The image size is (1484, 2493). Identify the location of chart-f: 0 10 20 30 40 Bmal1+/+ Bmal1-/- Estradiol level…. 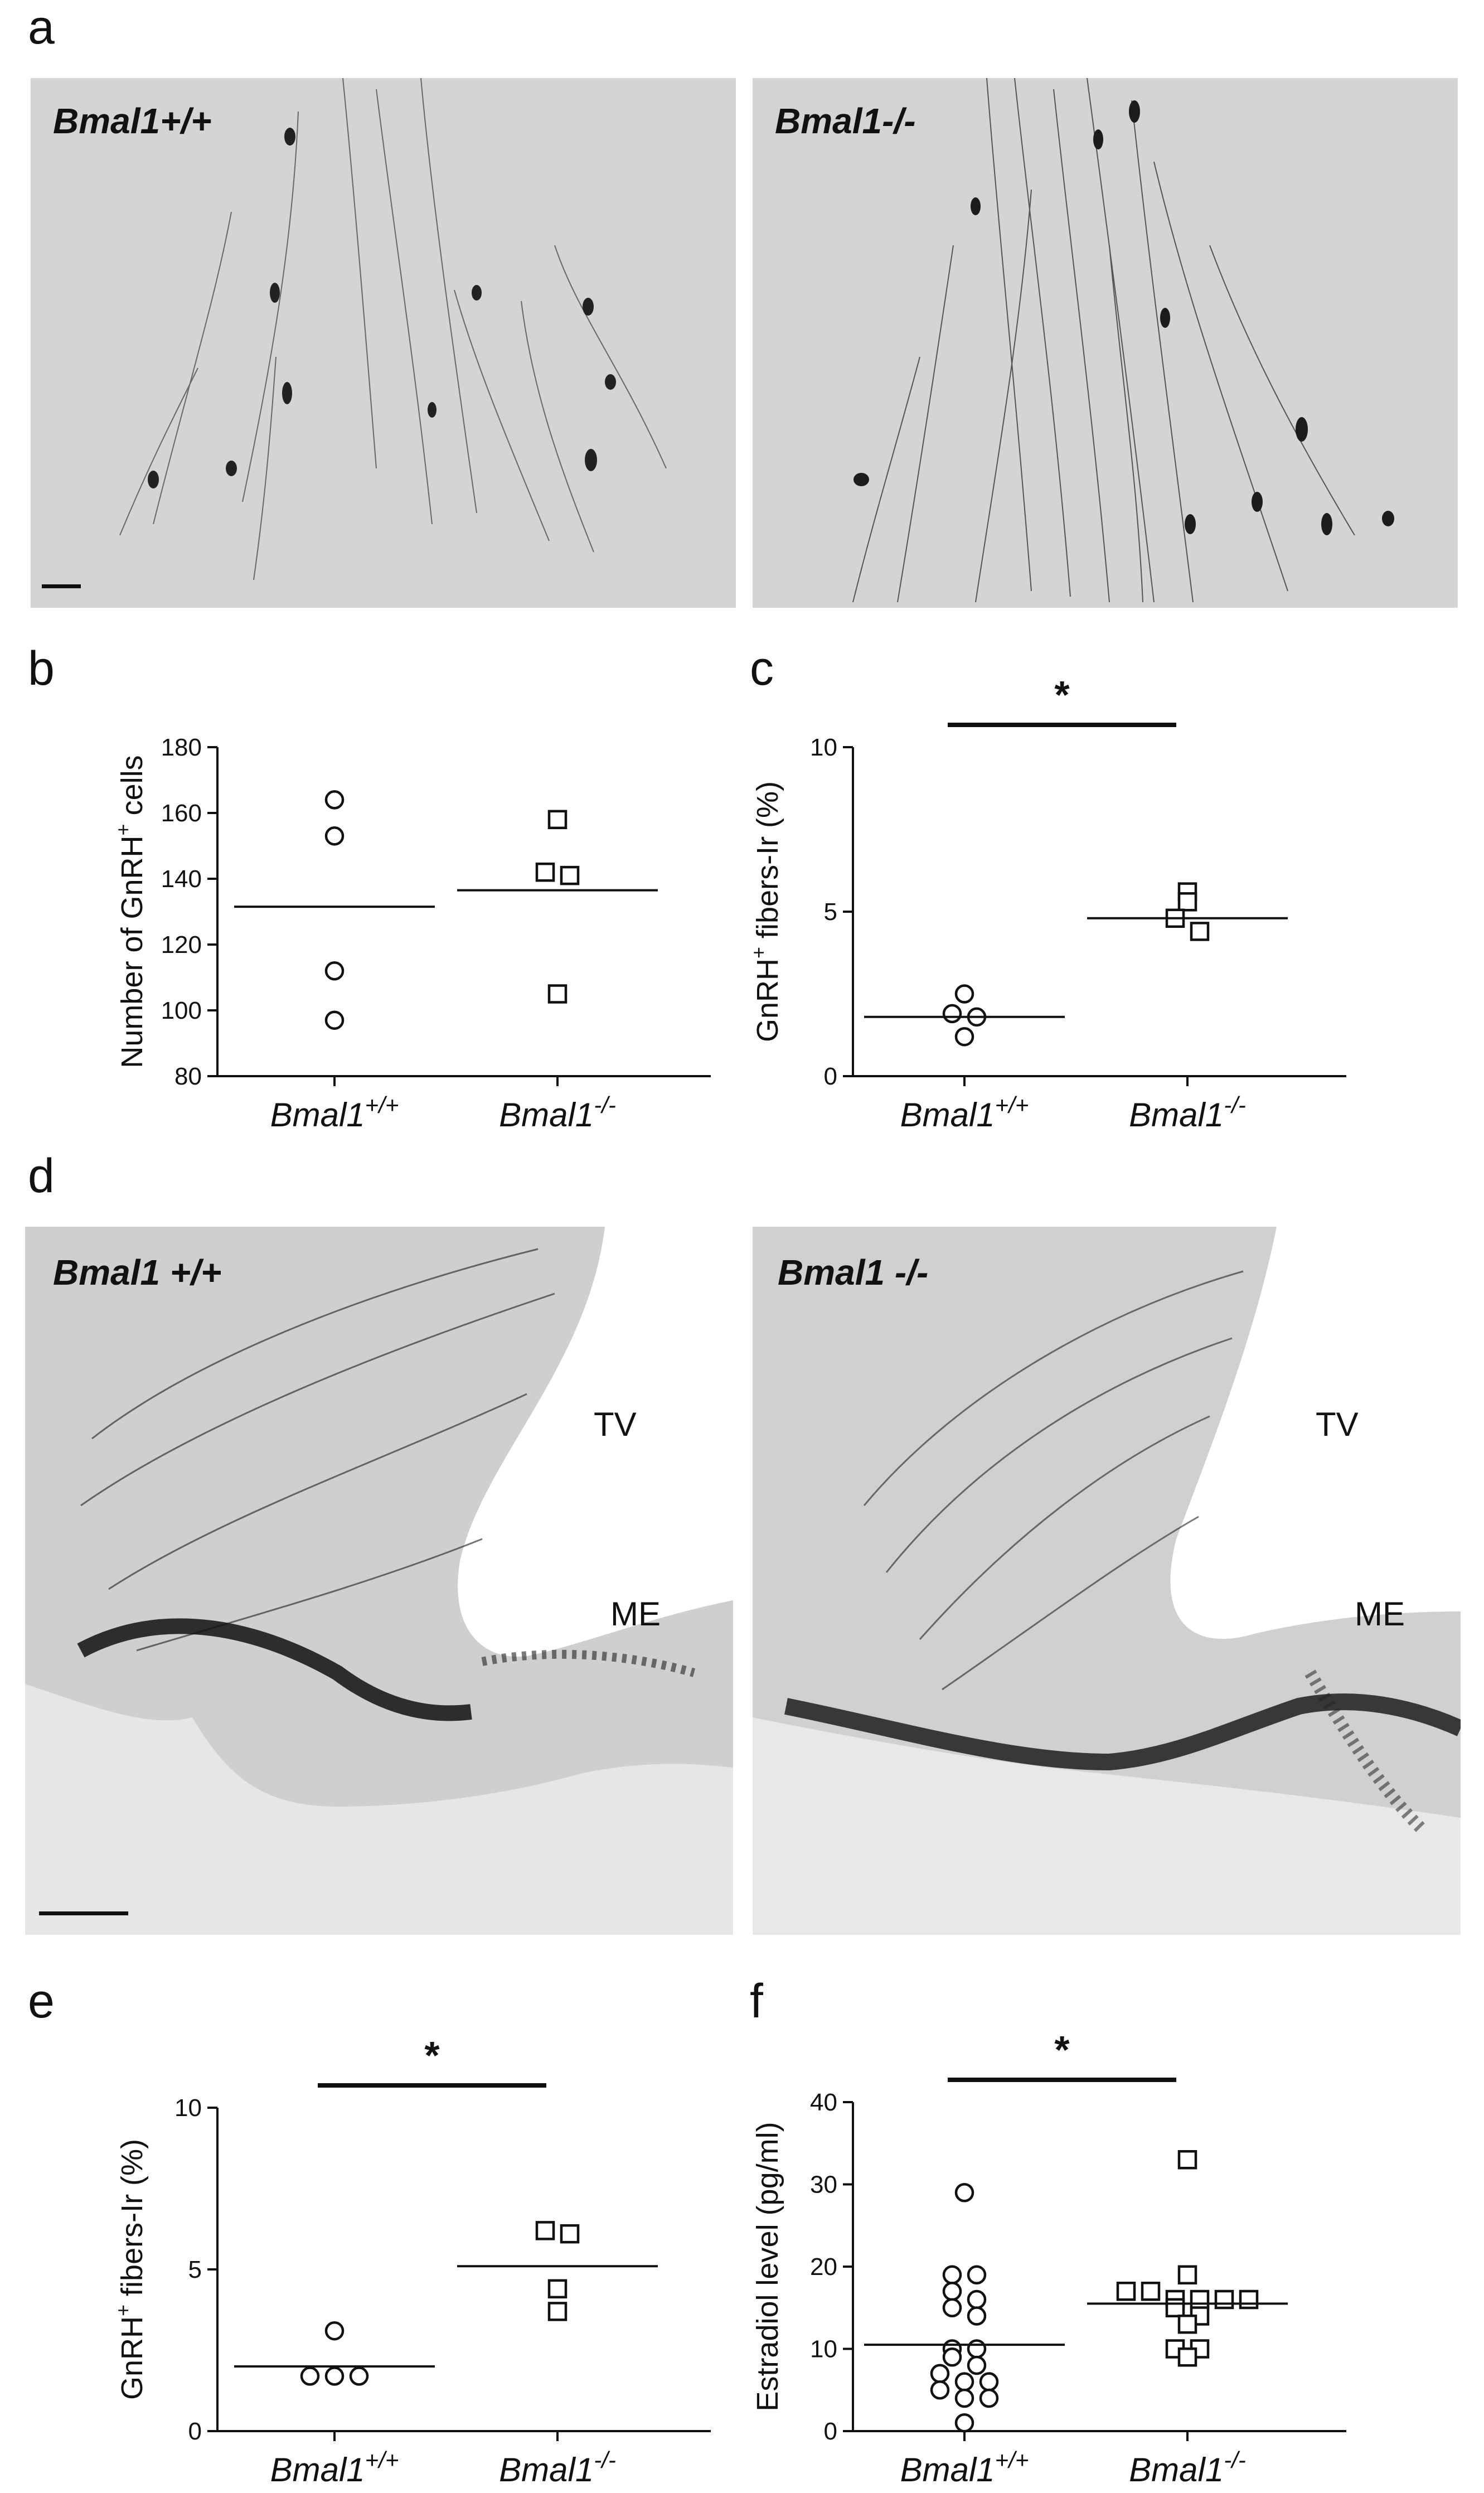
(1112, 2259).